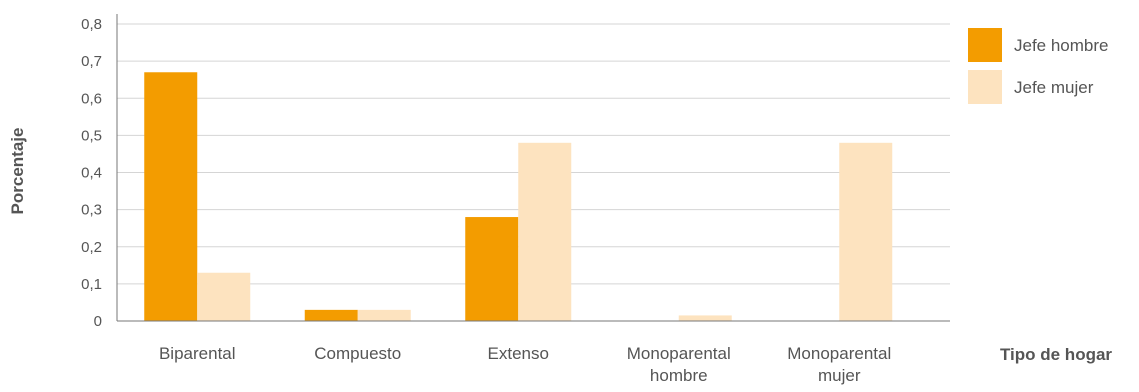 This screenshot has width=1139, height=392. What do you see at coordinates (91, 247) in the screenshot?
I see `y-tick-label: 0,2` at bounding box center [91, 247].